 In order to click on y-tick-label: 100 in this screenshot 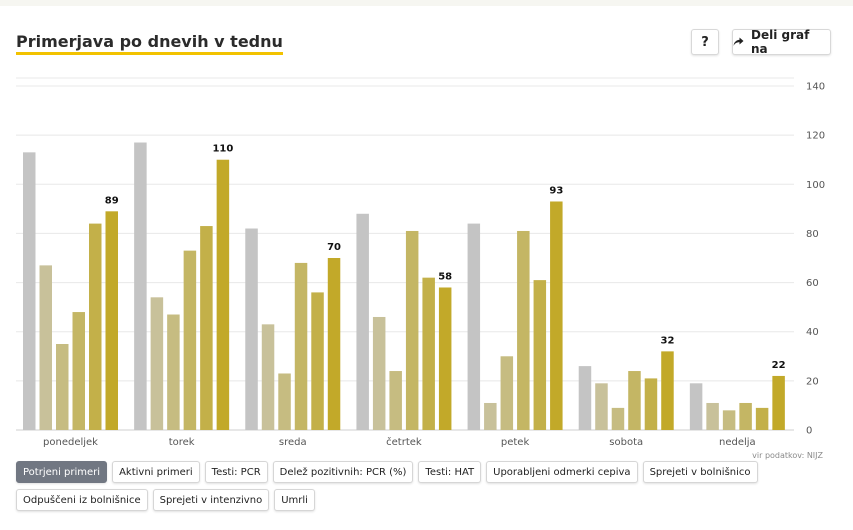, I will do `click(815, 185)`.